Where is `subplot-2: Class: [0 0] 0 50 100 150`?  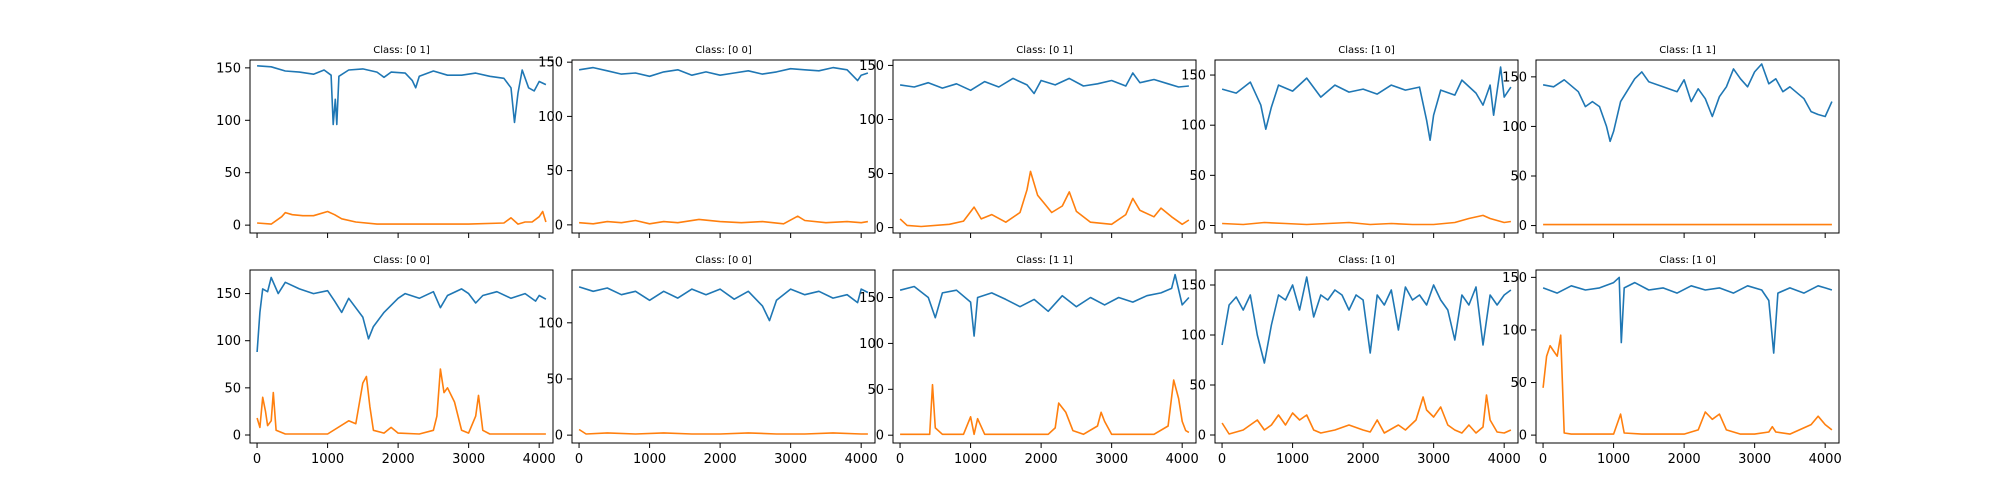 subplot-2: Class: [0 0] 0 50 100 150 is located at coordinates (707, 141).